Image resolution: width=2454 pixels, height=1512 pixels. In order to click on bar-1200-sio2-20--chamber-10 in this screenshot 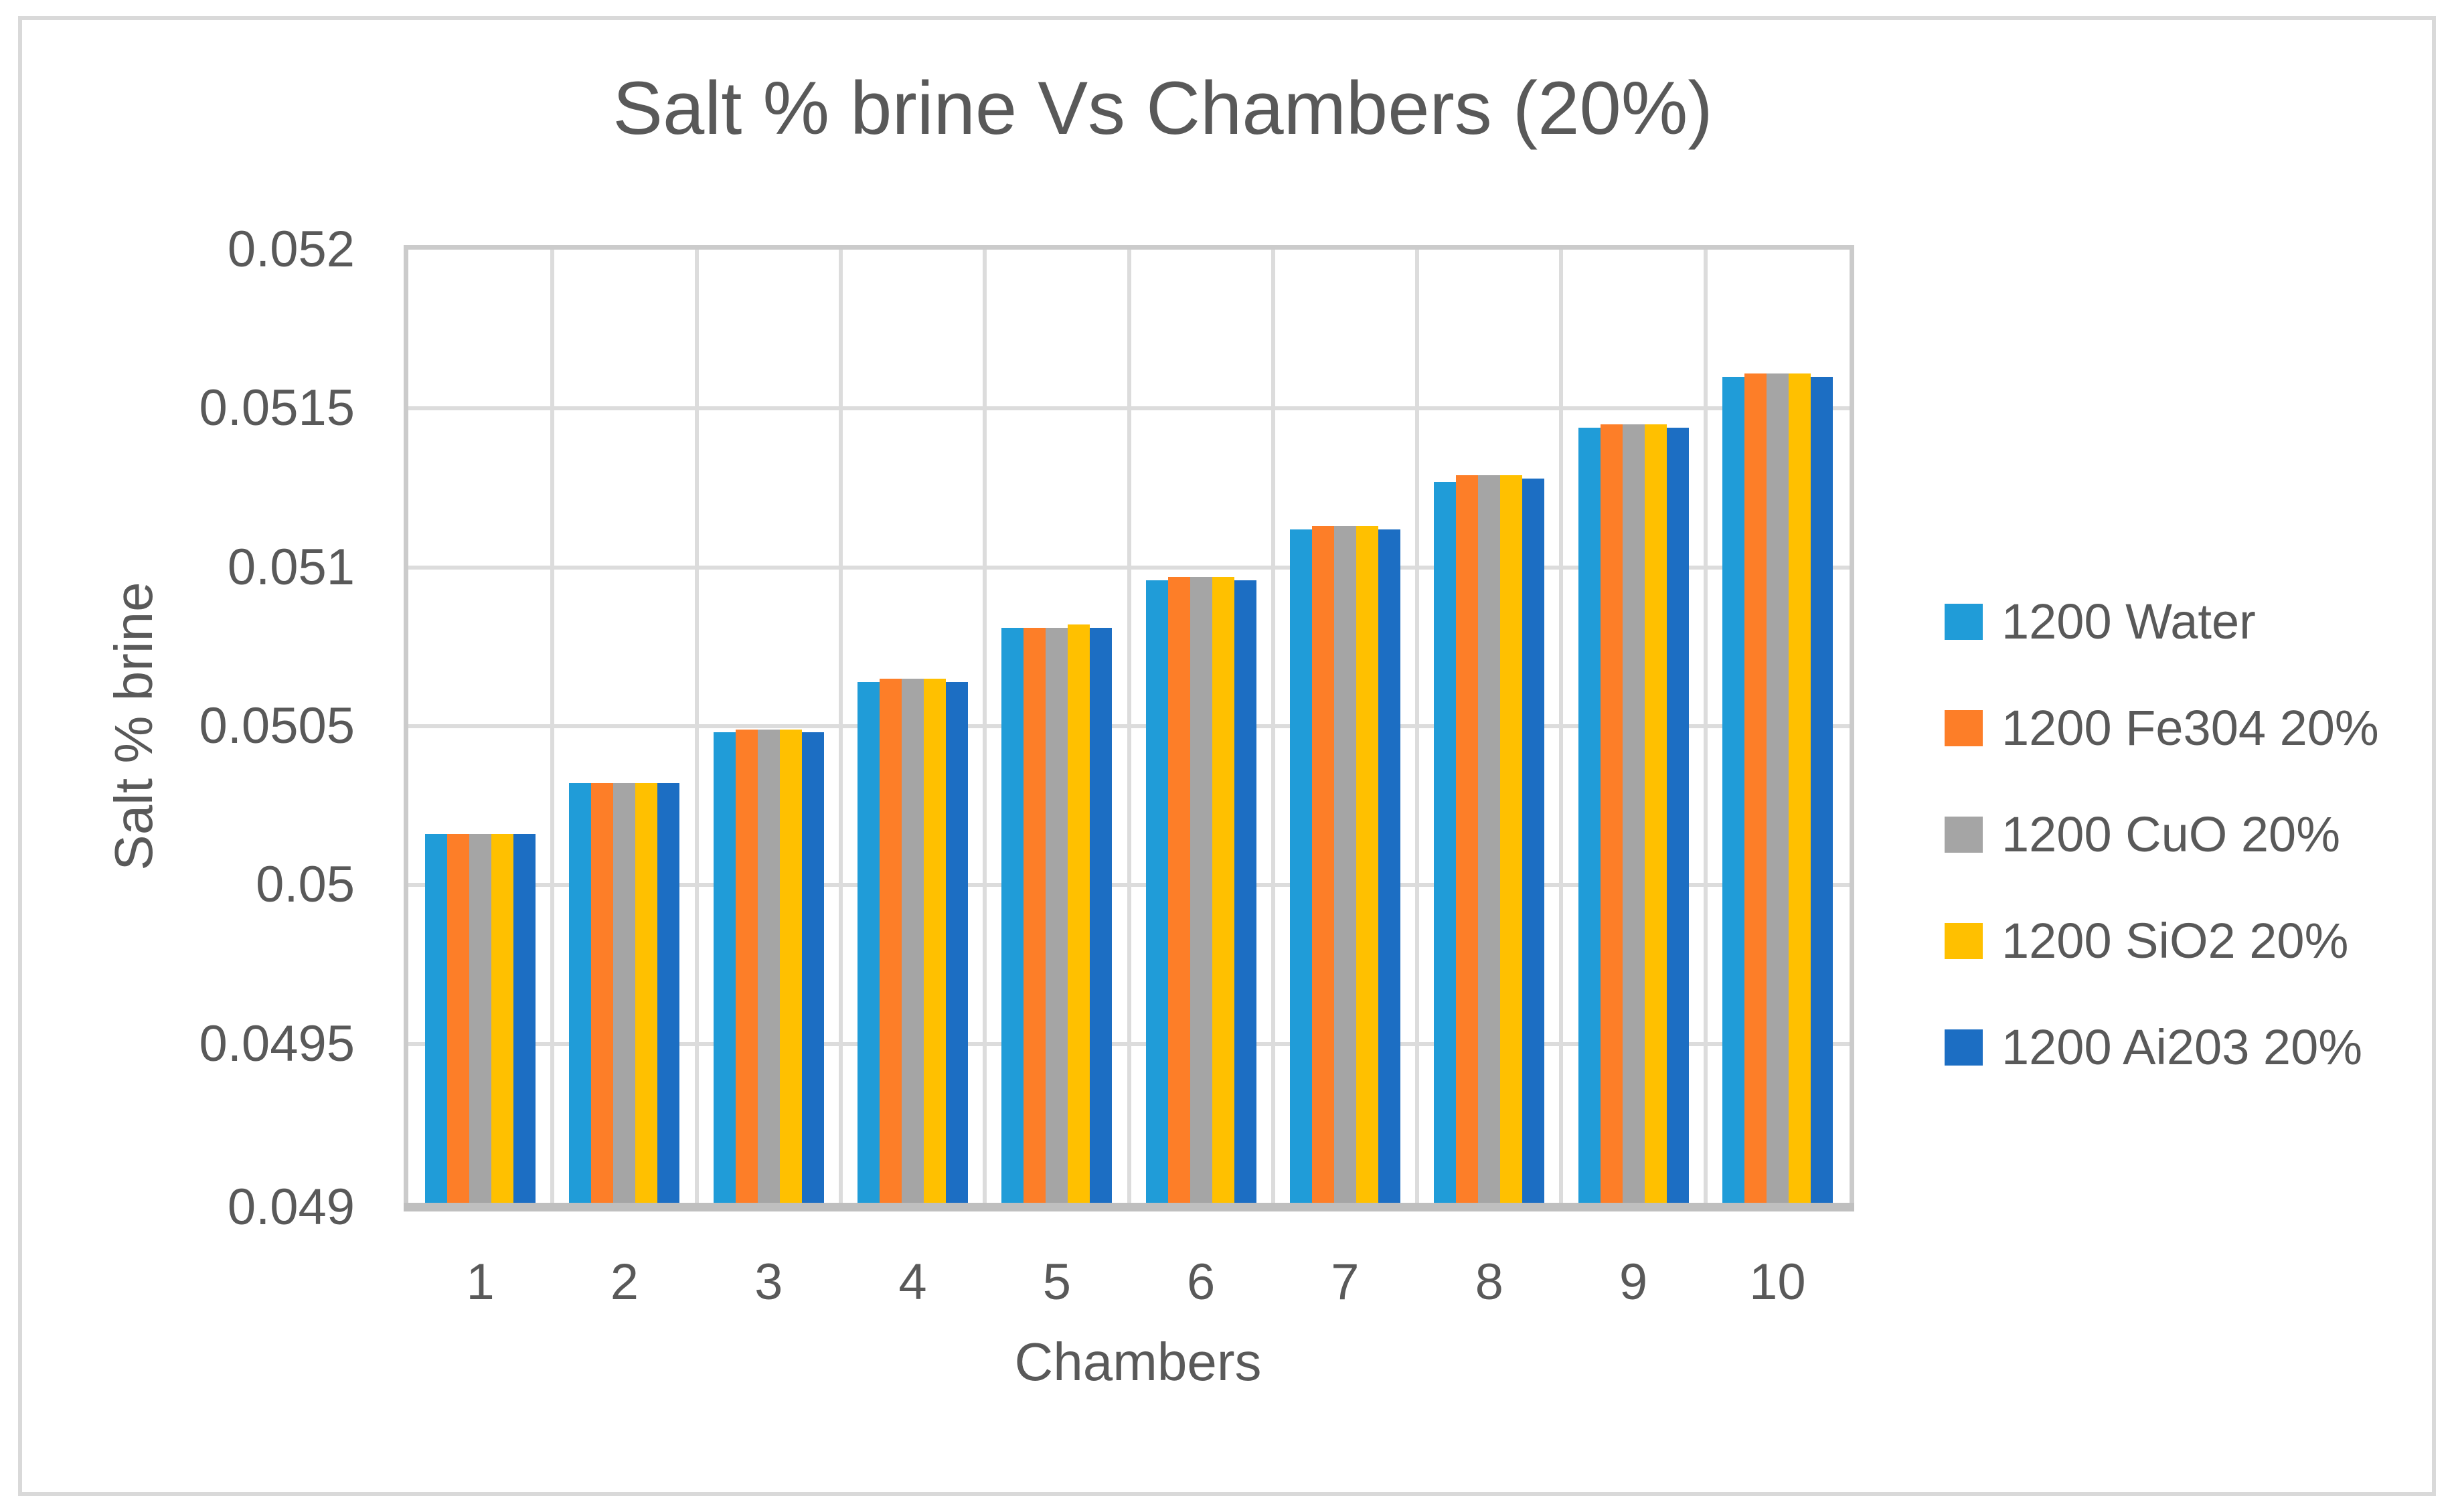, I will do `click(1799, 788)`.